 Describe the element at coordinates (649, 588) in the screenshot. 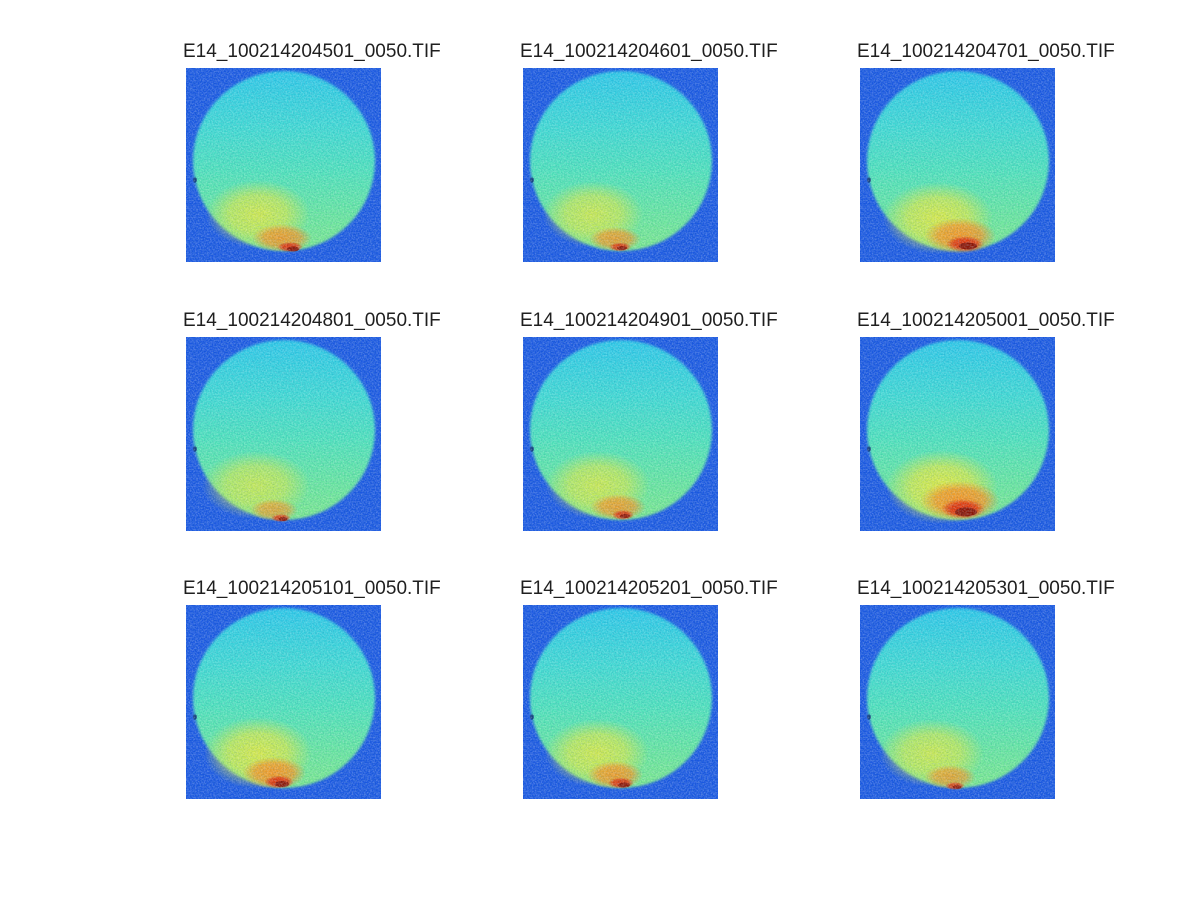

I see `subplot-title: E14_100214205201_0050.TIF` at that location.